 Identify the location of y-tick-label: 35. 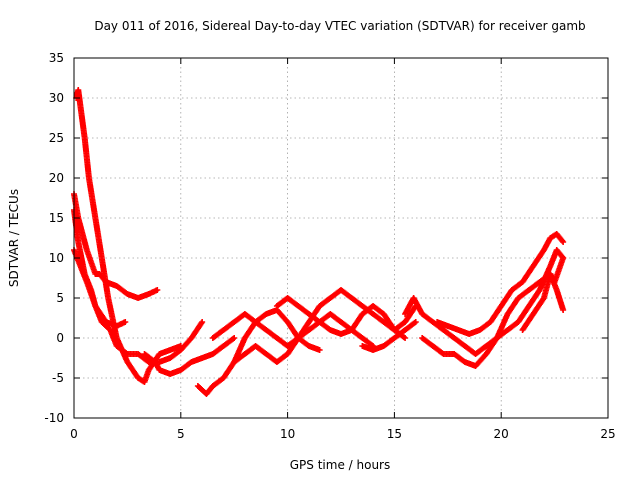
(56, 58).